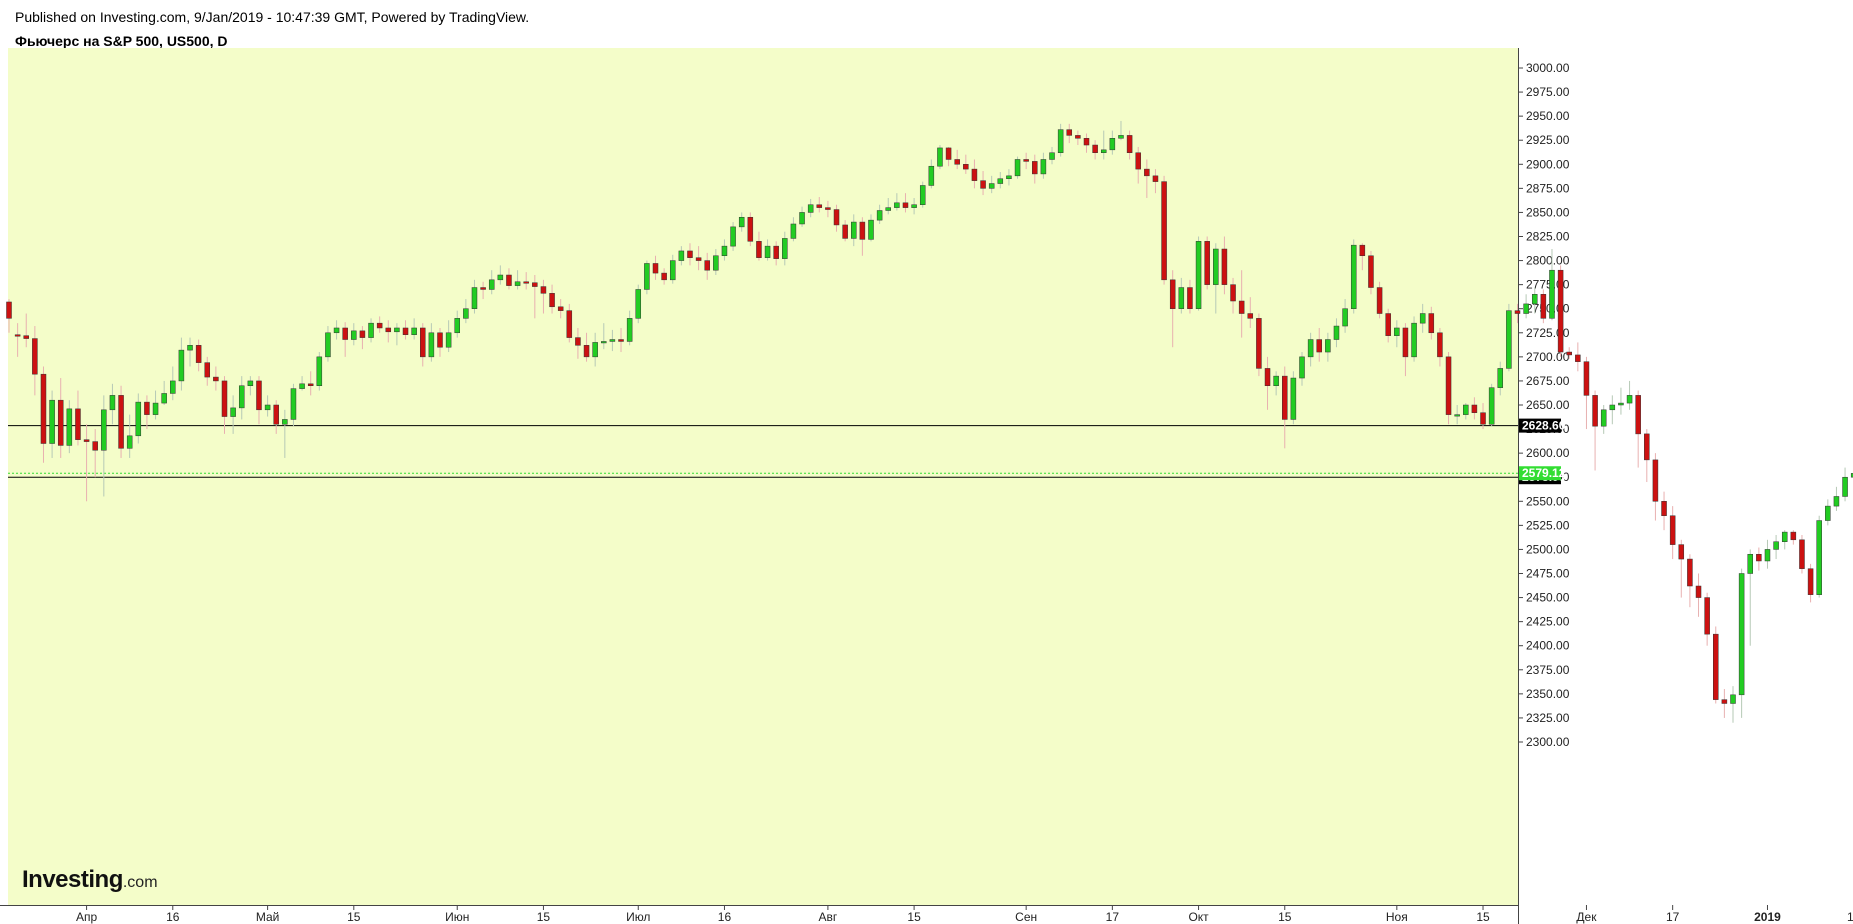  Describe the element at coordinates (1540, 425) in the screenshot. I see `horizontal-line-label-bg` at that location.